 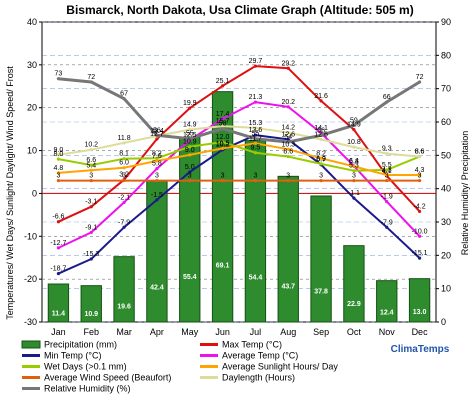 I want to click on left-tick-label: 40, so click(x=32, y=22).